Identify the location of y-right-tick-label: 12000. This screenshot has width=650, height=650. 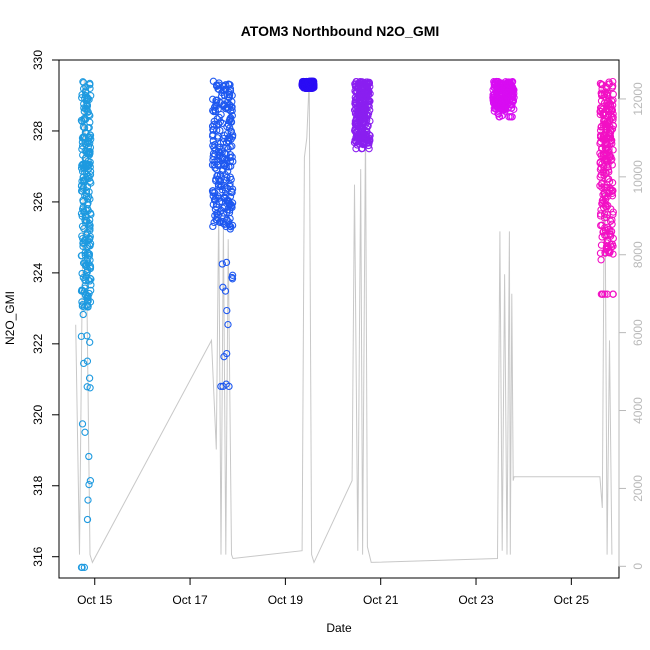
(638, 99).